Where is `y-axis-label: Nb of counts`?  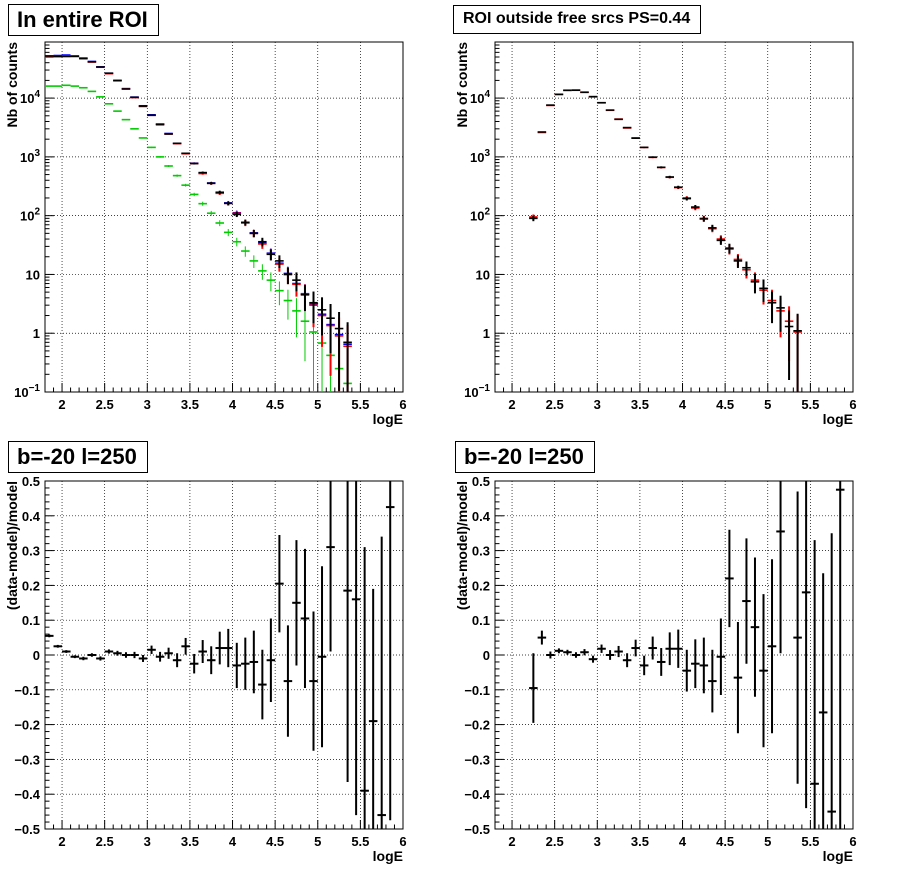
y-axis-label: Nb of counts is located at coordinates (12, 85).